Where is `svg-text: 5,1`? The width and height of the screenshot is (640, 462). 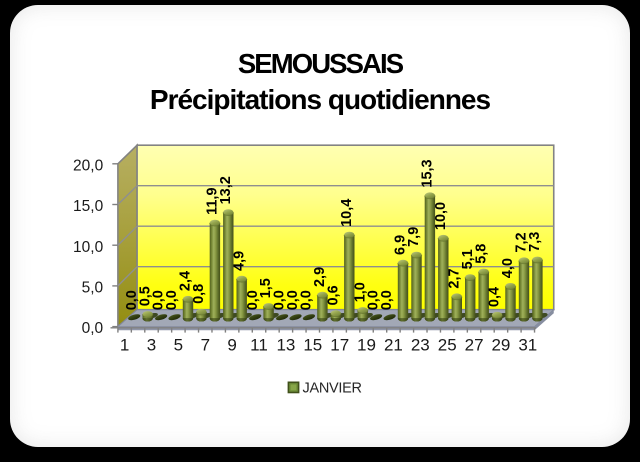 svg-text: 5,1 is located at coordinates (468, 259).